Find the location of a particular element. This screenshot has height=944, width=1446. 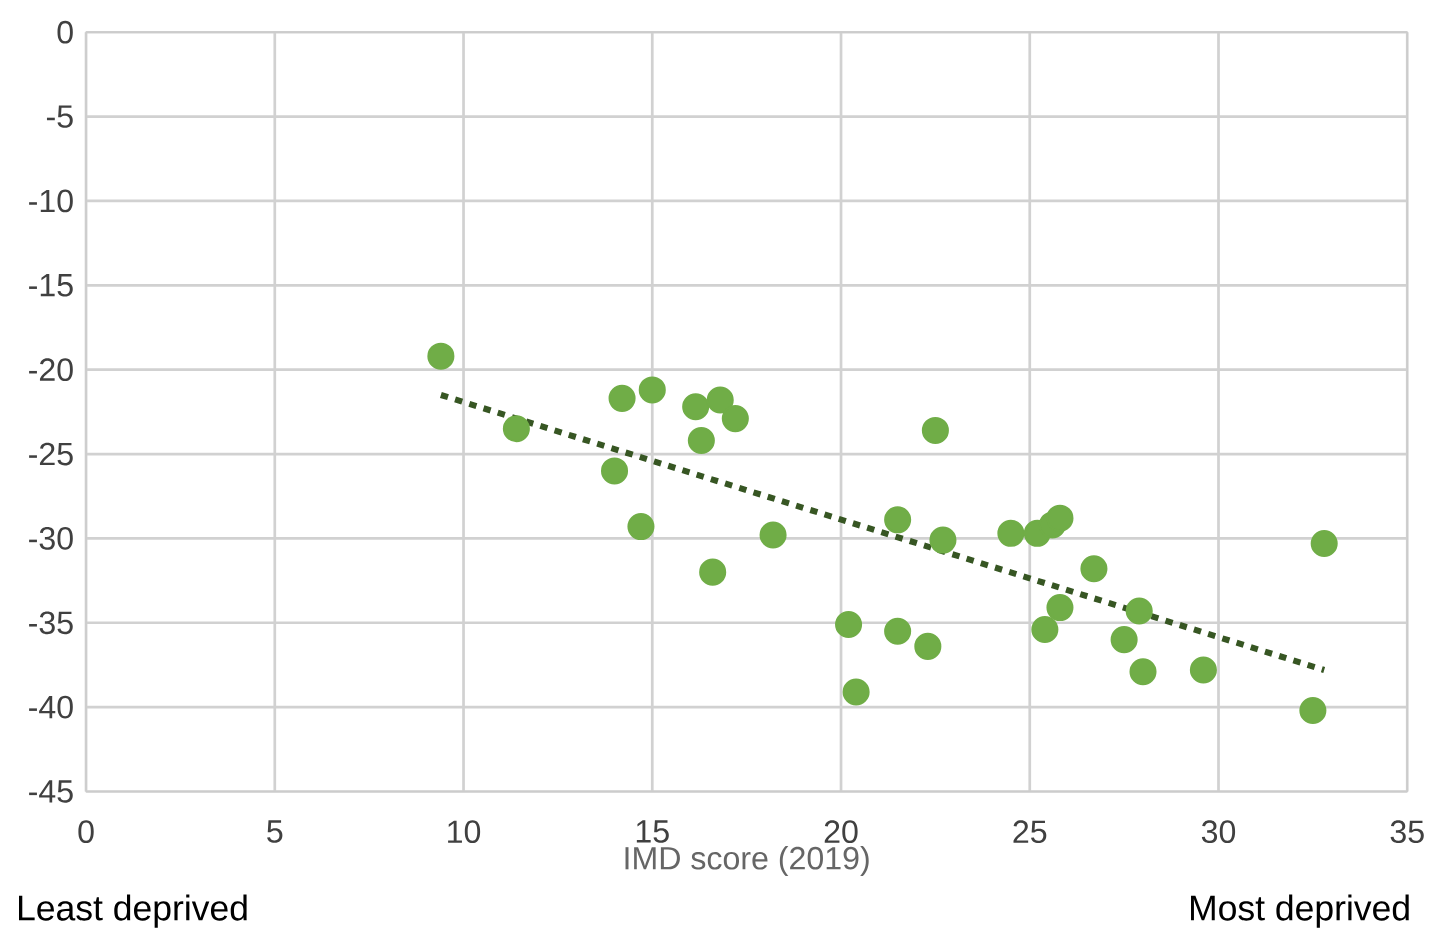

y-tick-label: -30 is located at coordinates (51, 538).